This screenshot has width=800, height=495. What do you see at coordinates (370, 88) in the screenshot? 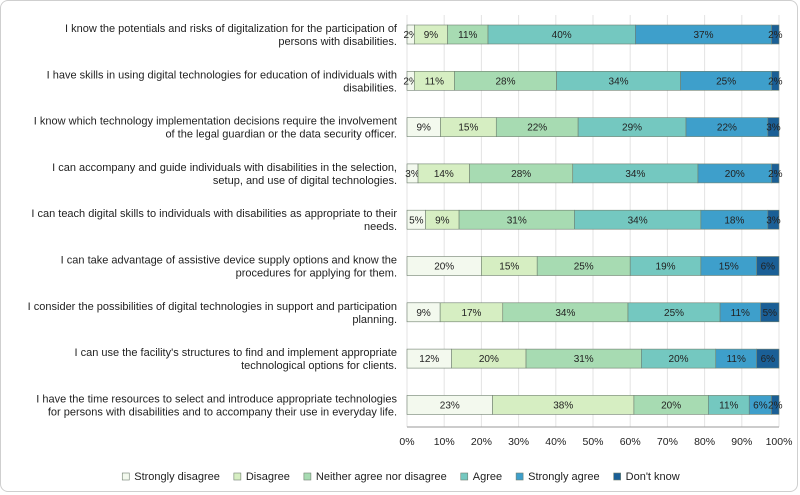
I see `category-label-line: disabilities.` at bounding box center [370, 88].